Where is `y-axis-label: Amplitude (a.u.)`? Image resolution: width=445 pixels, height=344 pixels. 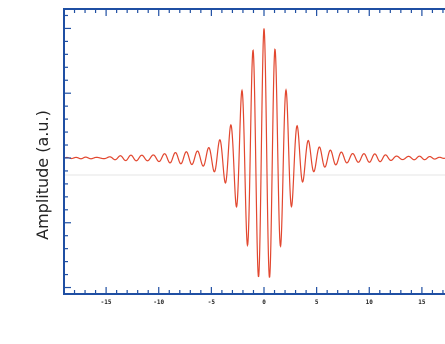 y-axis-label: Amplitude (a.u.) is located at coordinates (42, 175).